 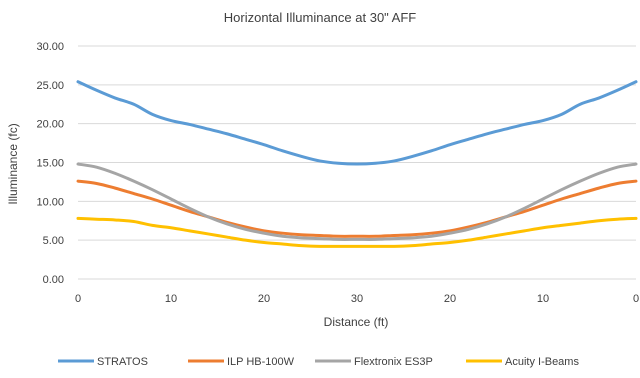 I want to click on series-line-acuity-i-beams, so click(x=357, y=232).